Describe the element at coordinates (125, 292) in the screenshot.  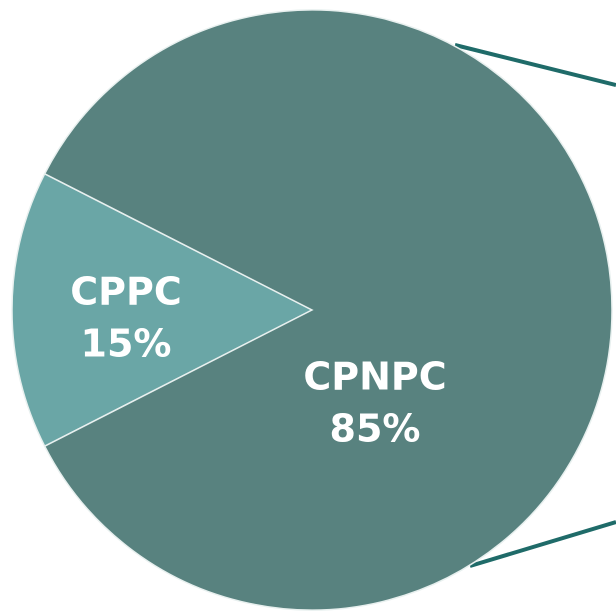
I see `slice-category-label: CPPC` at that location.